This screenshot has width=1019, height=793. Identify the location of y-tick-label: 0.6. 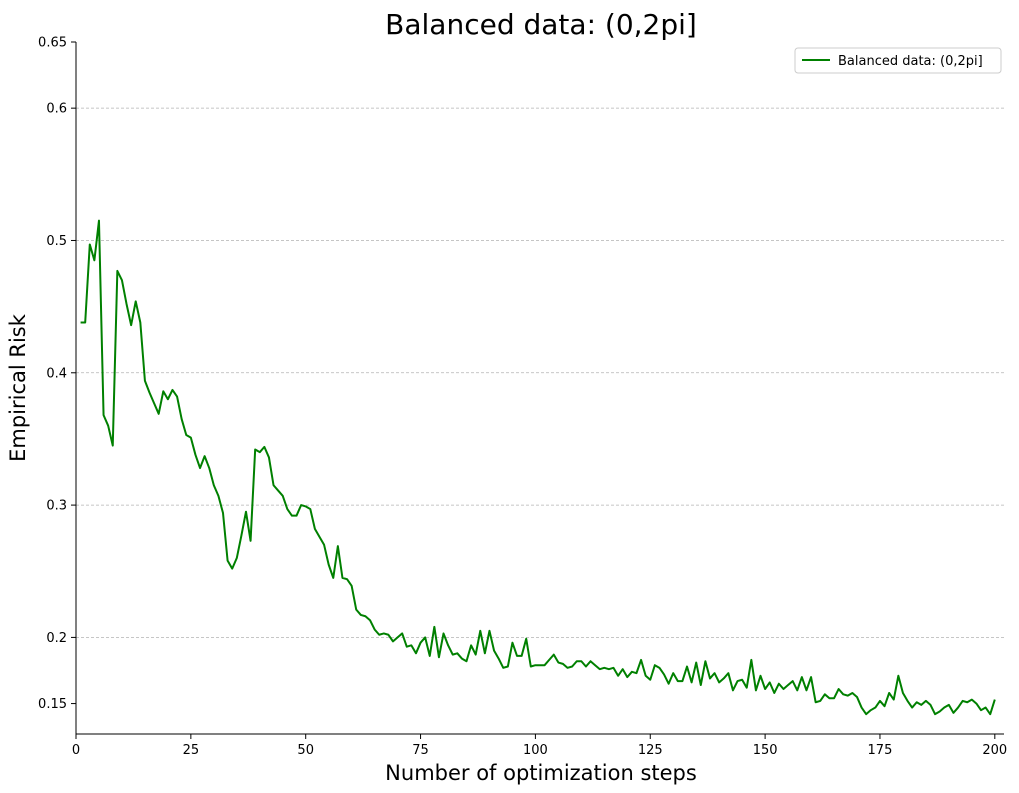
(56, 109).